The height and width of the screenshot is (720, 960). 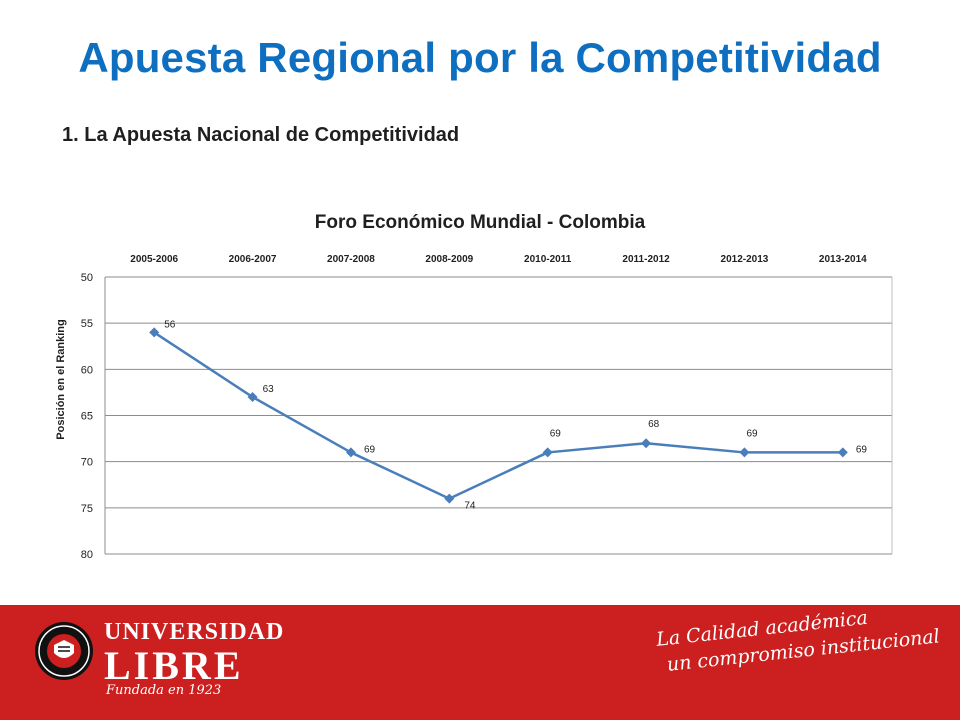 What do you see at coordinates (843, 259) in the screenshot?
I see `x-tick-label: 2013-2014` at bounding box center [843, 259].